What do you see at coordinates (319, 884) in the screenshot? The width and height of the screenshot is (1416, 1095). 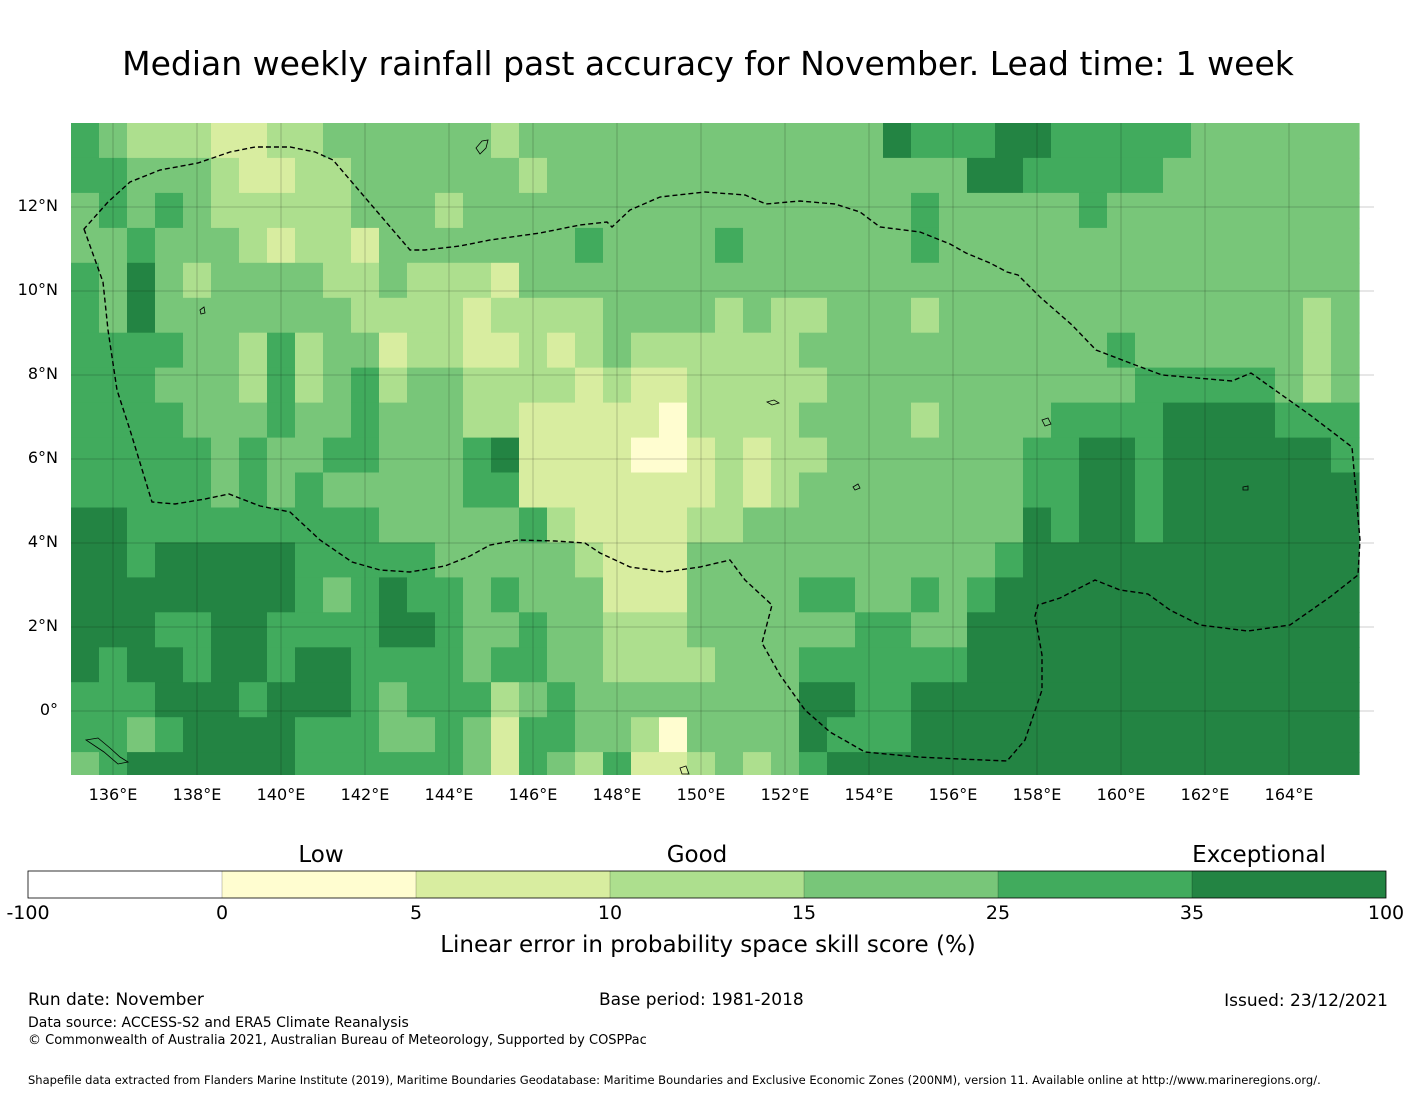 I see `colorbar-segment` at bounding box center [319, 884].